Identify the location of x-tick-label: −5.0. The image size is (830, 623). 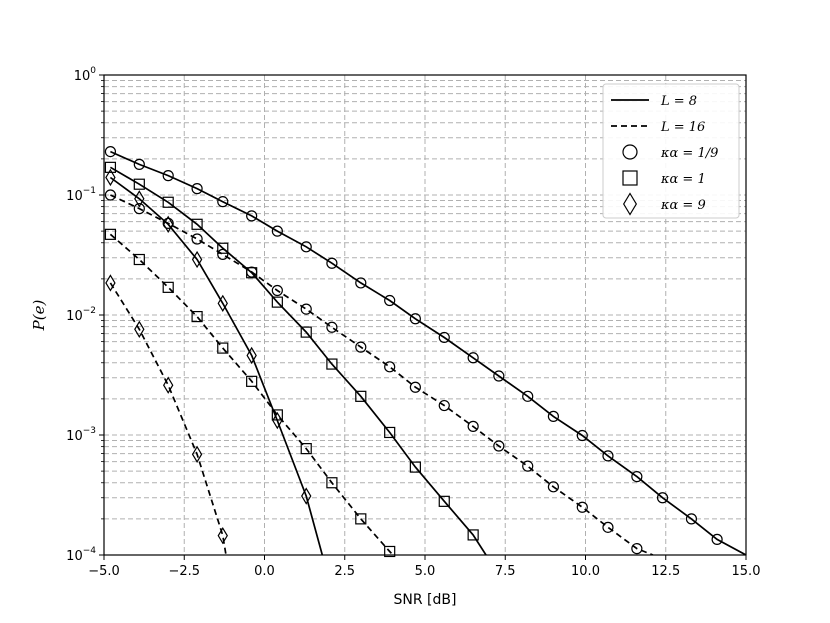
(104, 571).